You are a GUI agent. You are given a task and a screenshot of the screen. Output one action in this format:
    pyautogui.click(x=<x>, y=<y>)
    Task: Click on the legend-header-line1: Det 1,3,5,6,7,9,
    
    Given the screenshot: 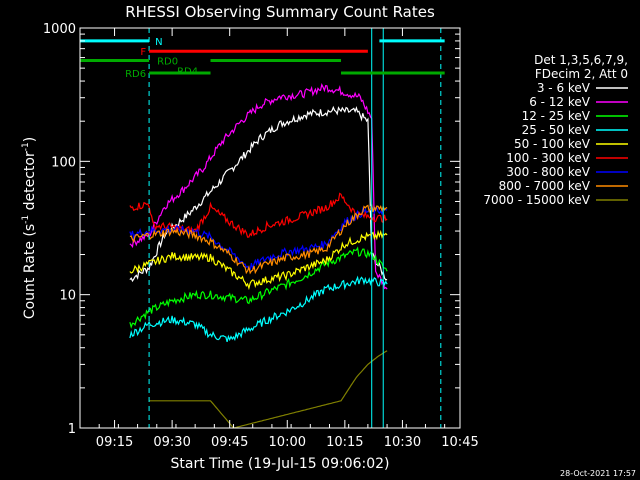 What is the action you would take?
    pyautogui.click(x=581, y=60)
    